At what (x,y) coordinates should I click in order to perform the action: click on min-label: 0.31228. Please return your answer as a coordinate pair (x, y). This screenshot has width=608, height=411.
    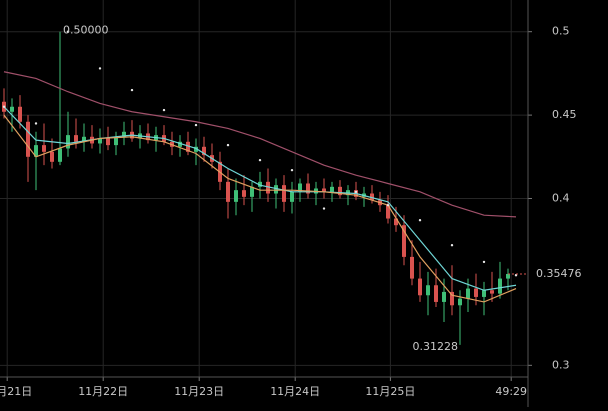
    Looking at the image, I should click on (436, 346).